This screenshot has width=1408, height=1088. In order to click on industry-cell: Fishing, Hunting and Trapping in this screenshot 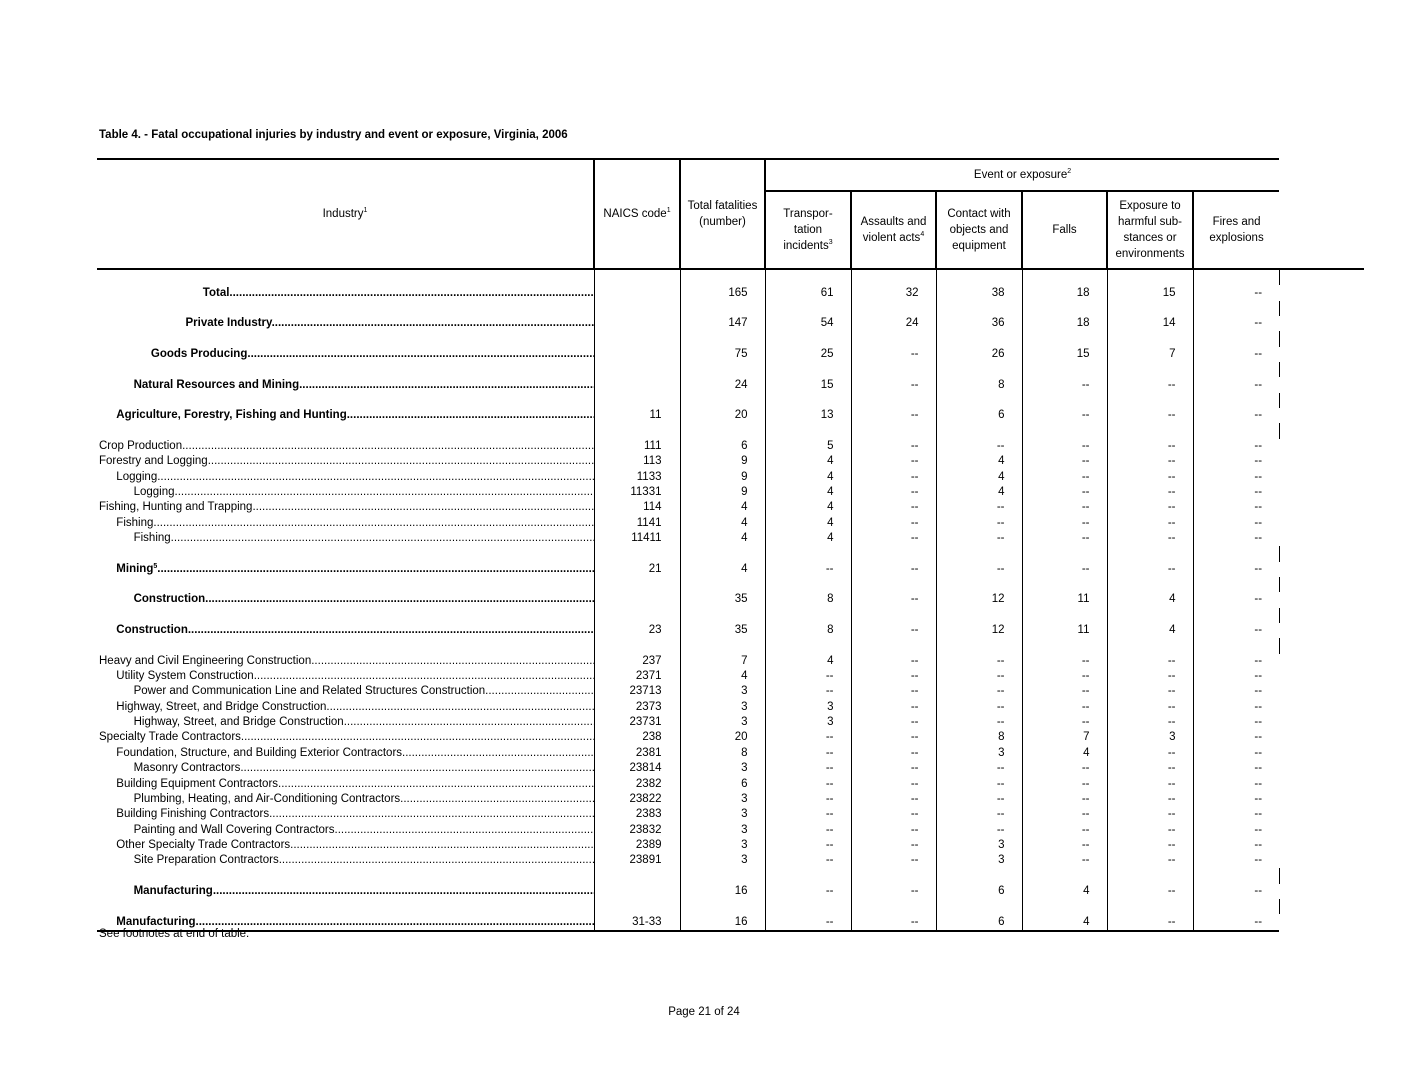, I will do `click(346, 508)`.